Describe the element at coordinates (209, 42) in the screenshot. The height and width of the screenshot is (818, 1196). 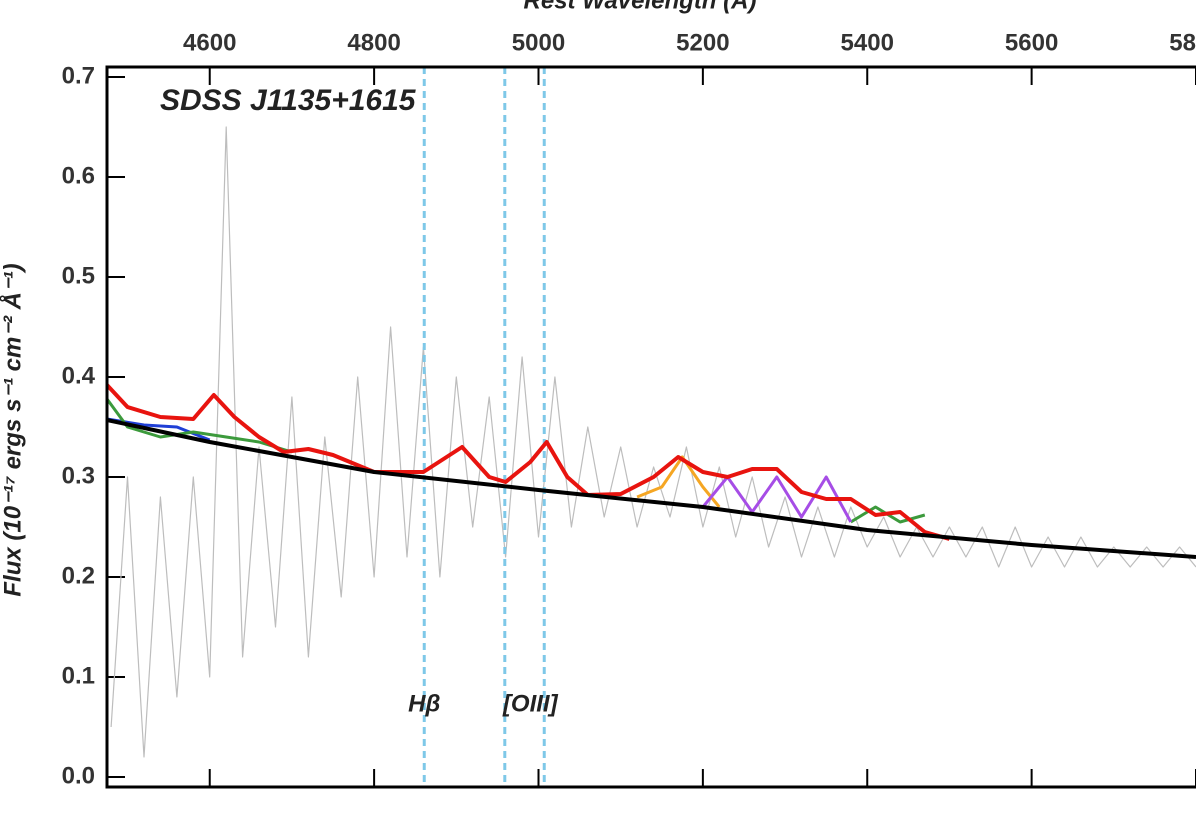
I see `x-tick-label: 4600` at that location.